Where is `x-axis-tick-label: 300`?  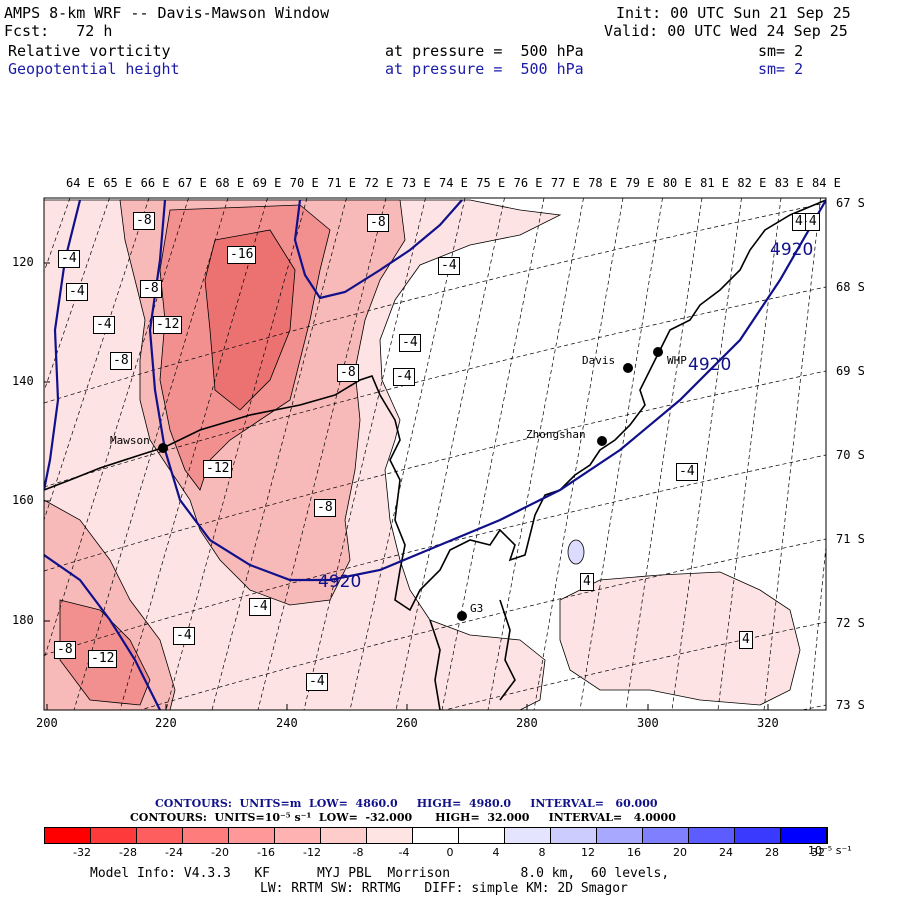
x-axis-tick-label: 300 is located at coordinates (648, 723).